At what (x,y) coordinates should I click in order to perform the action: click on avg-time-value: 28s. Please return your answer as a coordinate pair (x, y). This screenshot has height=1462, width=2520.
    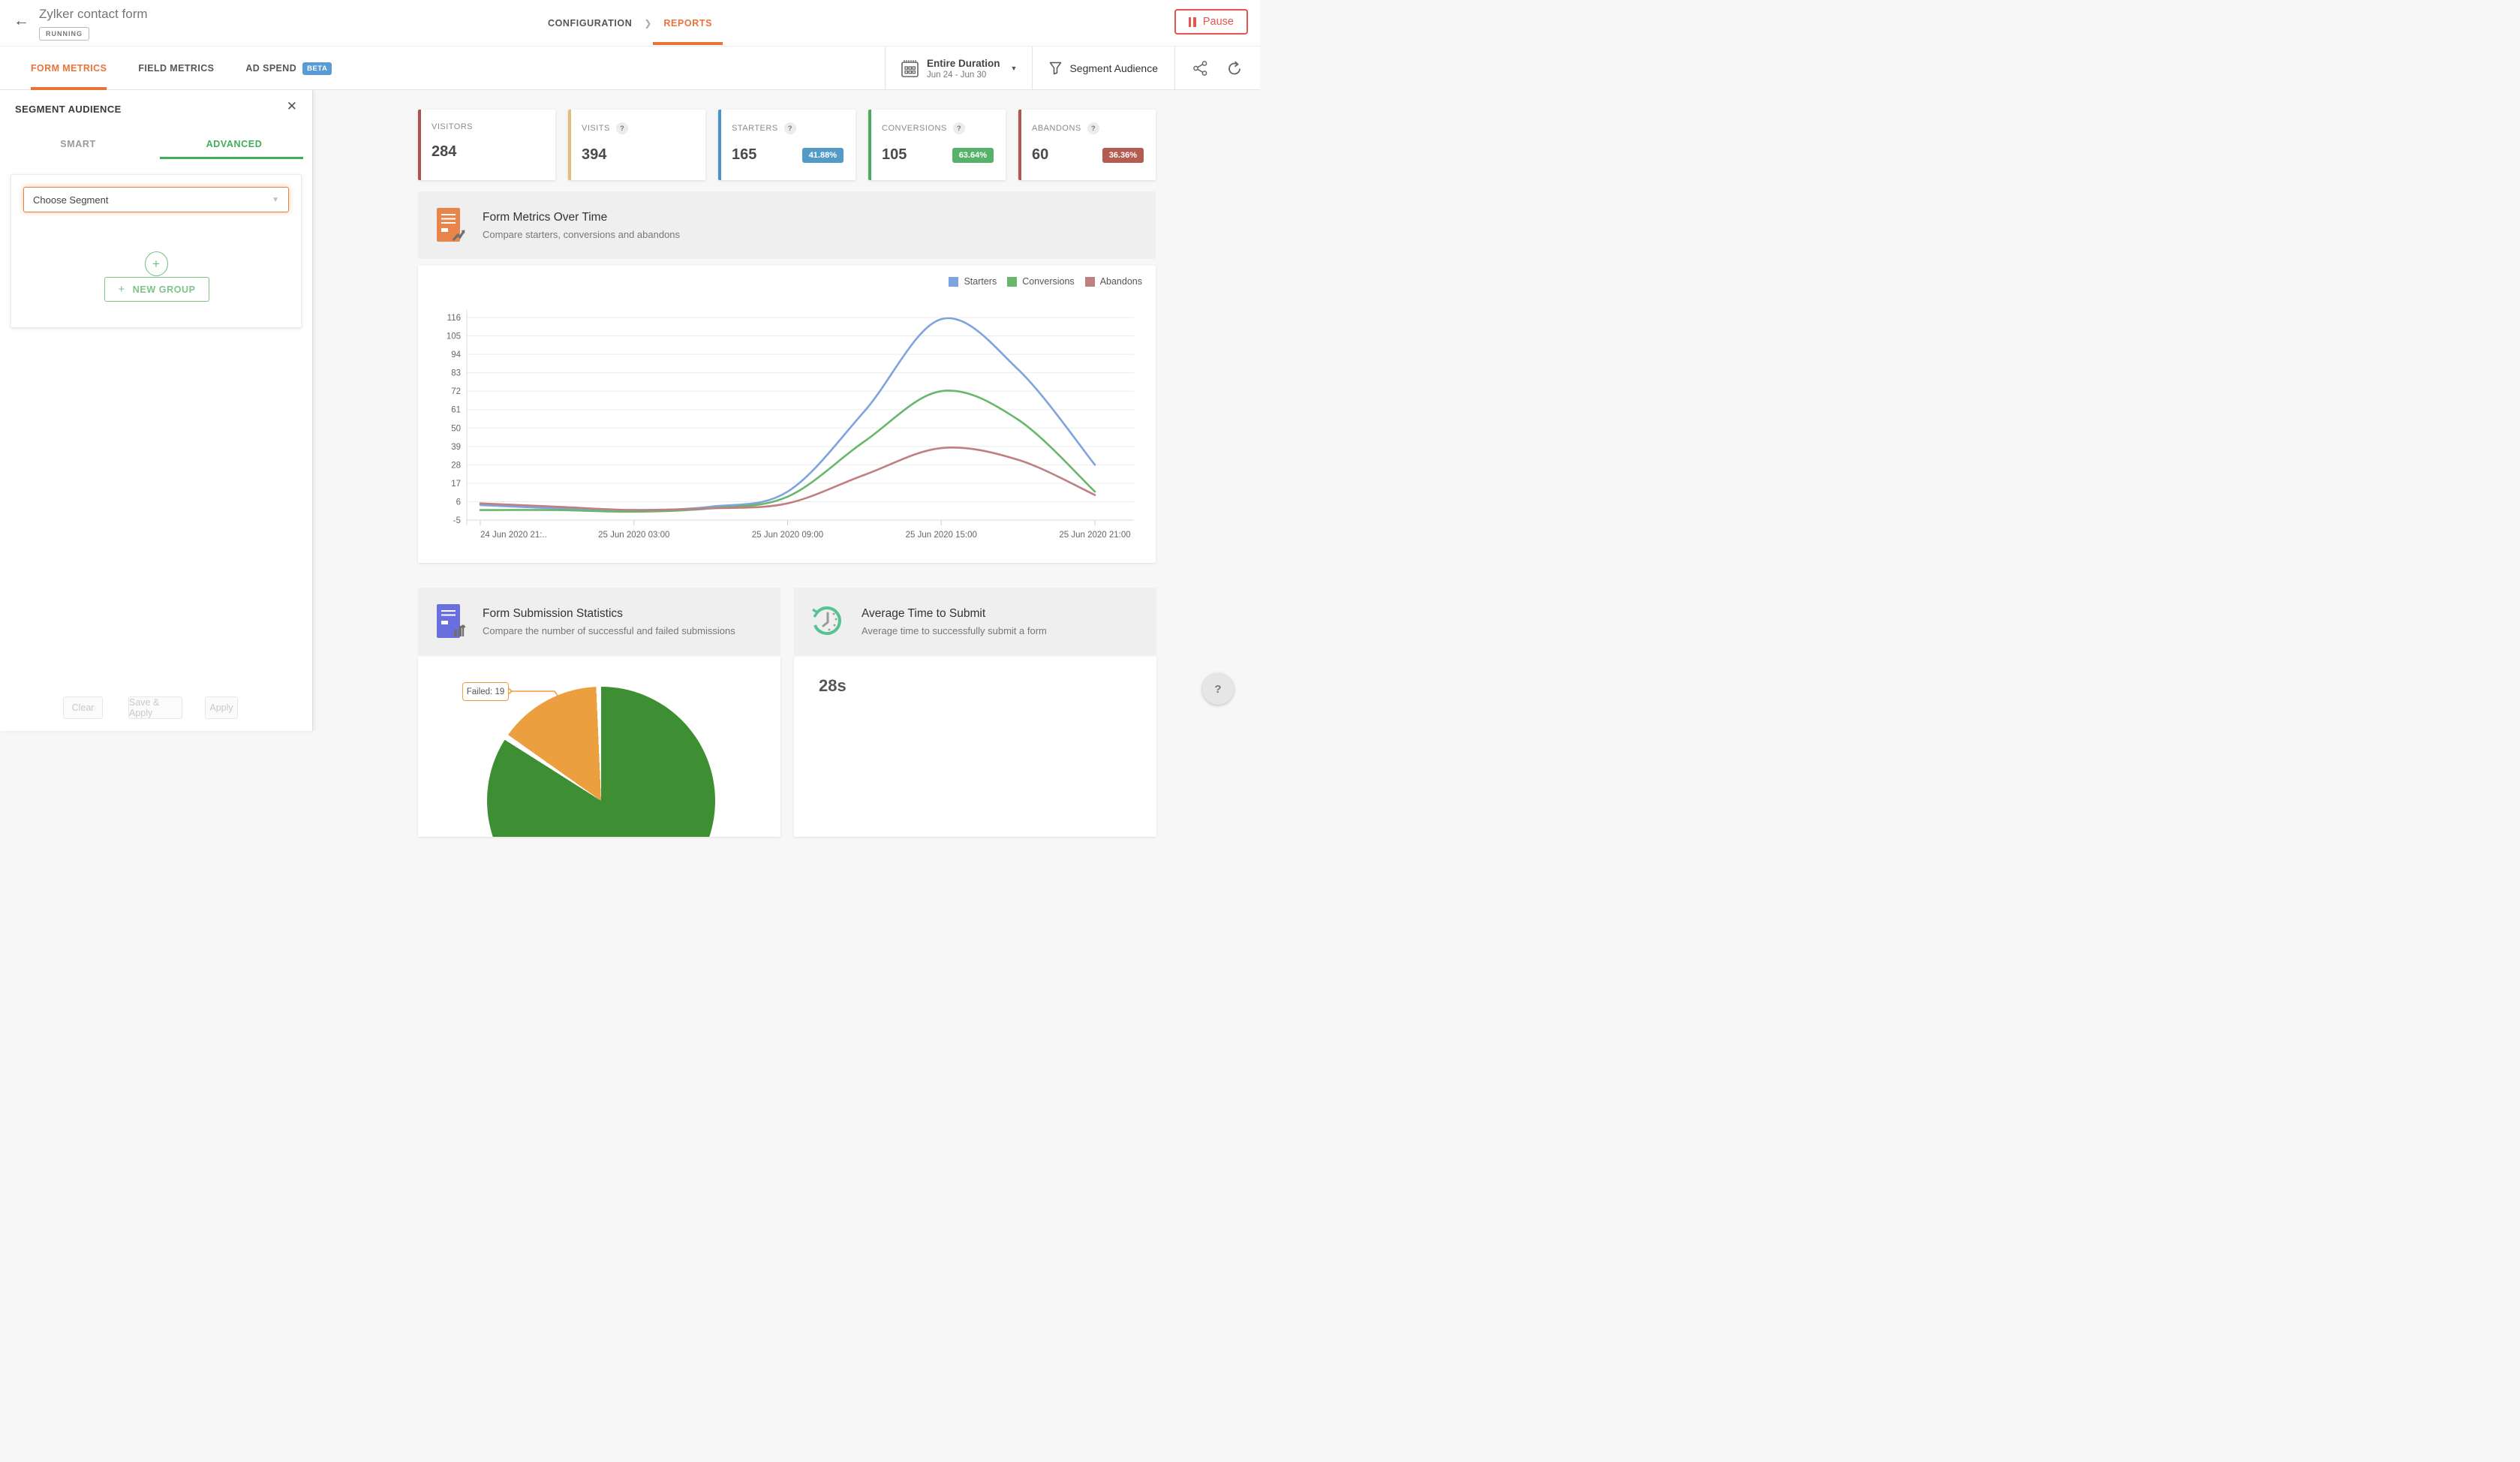
    Looking at the image, I should click on (833, 685).